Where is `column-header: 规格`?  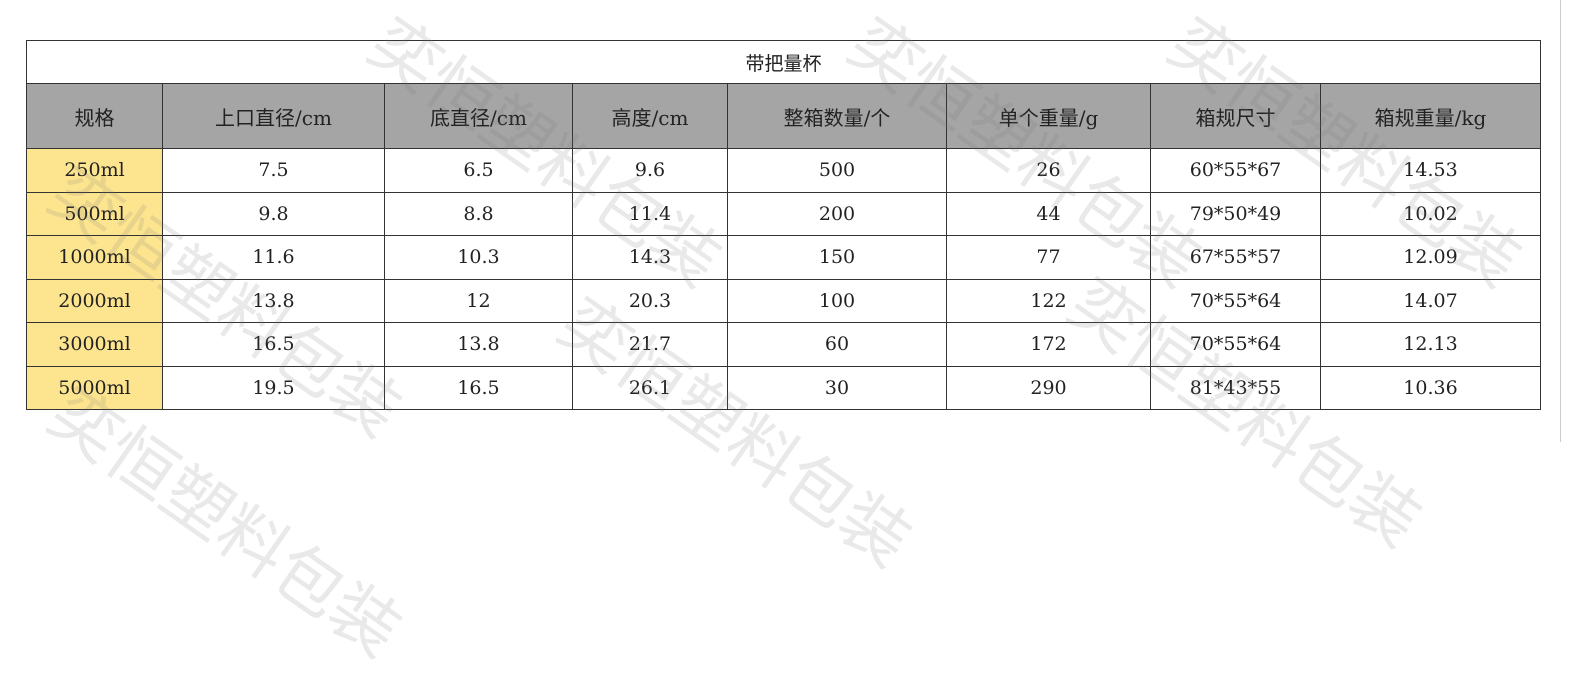
column-header: 规格 is located at coordinates (94, 116).